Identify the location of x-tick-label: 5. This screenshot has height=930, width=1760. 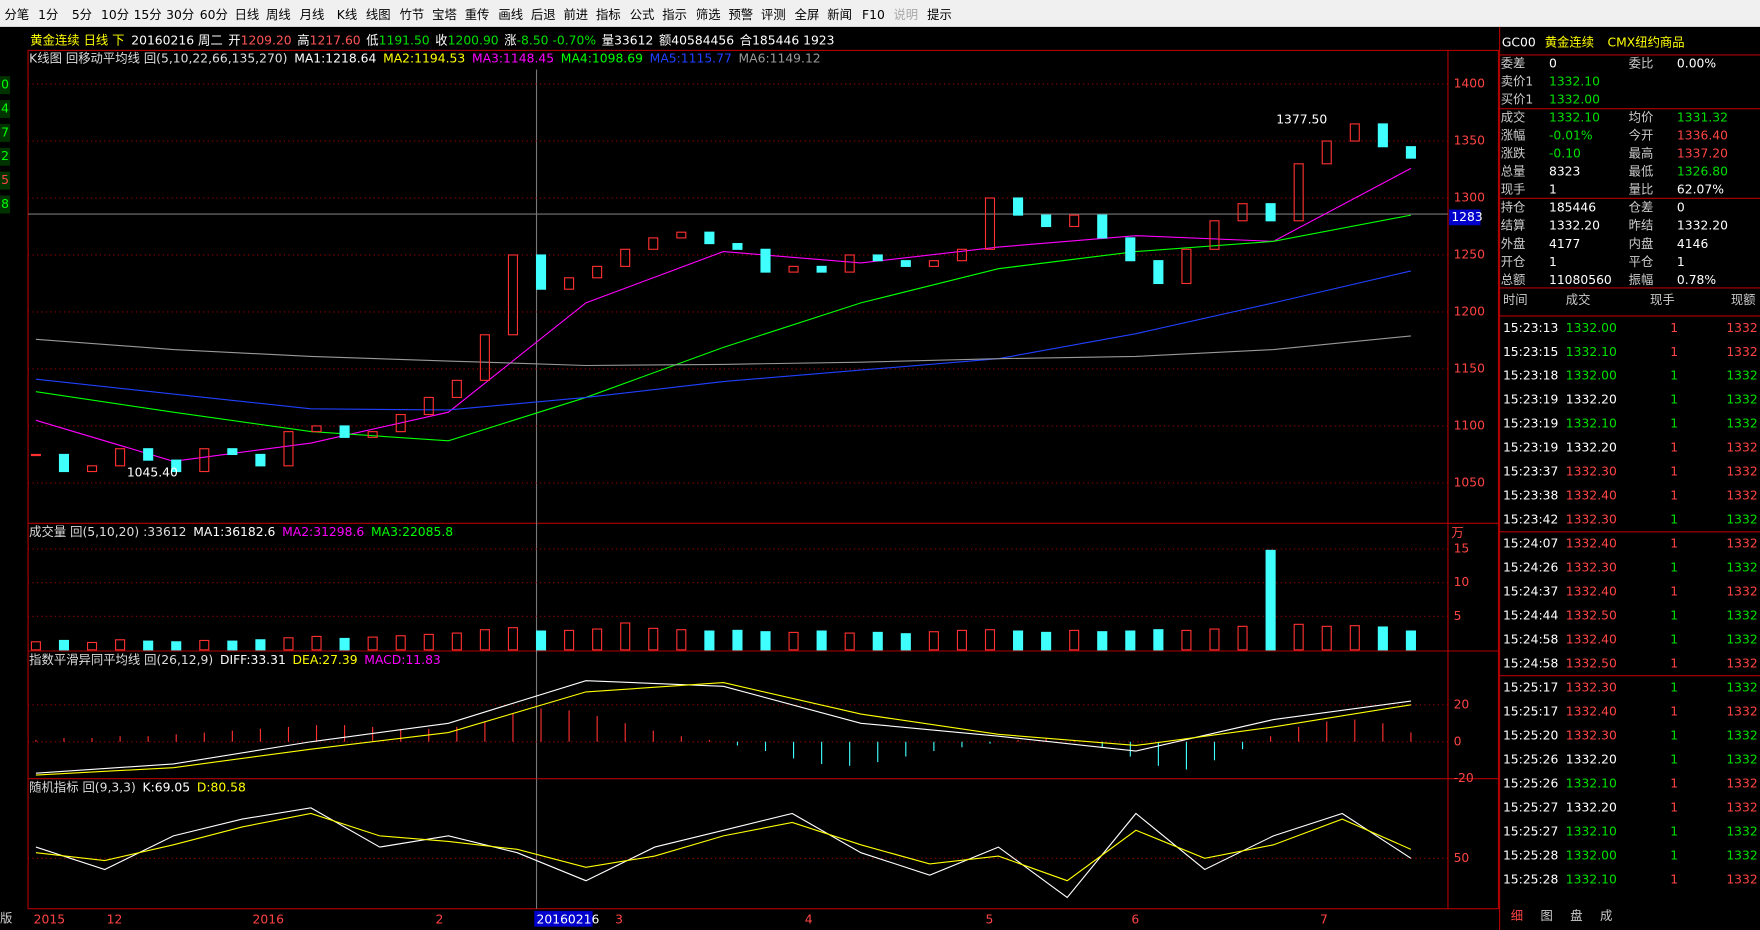
(990, 919).